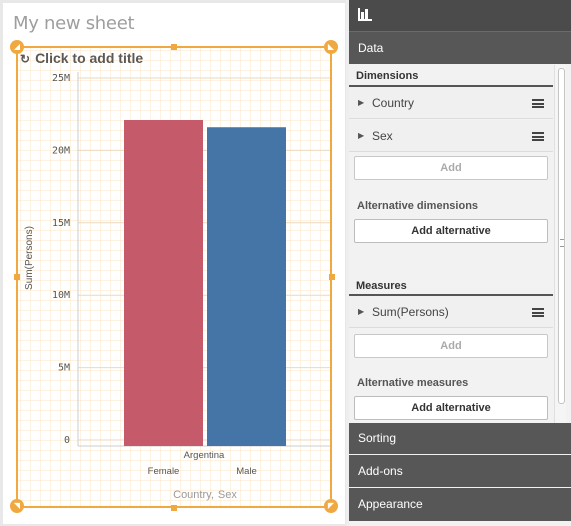  Describe the element at coordinates (61, 223) in the screenshot. I see `y-tick-label: 15M` at that location.